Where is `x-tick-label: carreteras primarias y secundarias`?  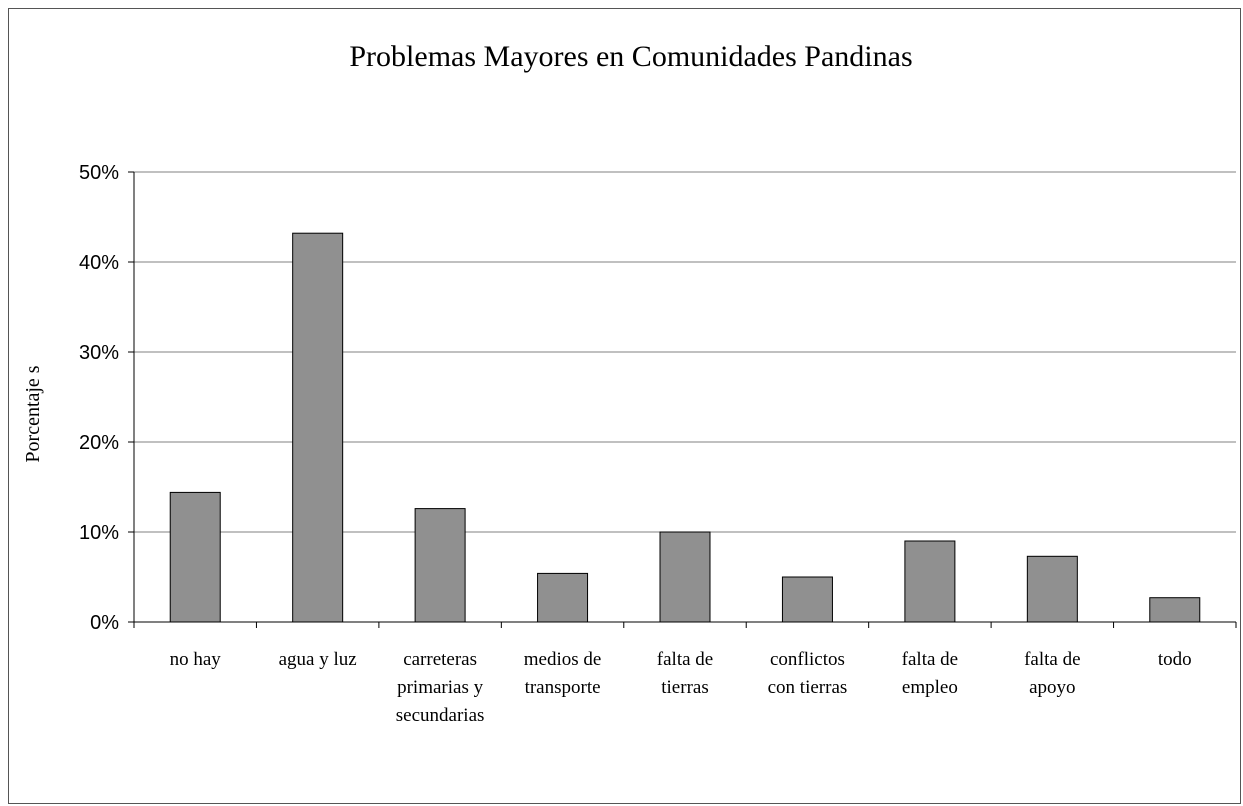 x-tick-label: carreteras primarias y secundarias is located at coordinates (440, 687).